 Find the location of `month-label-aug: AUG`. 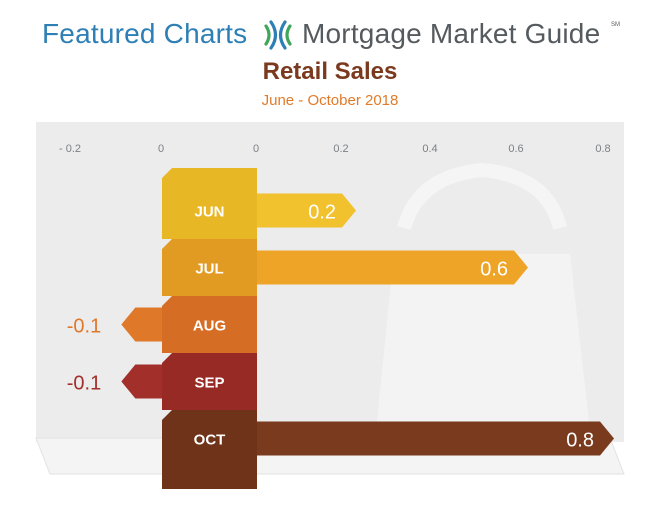

month-label-aug: AUG is located at coordinates (209, 326).